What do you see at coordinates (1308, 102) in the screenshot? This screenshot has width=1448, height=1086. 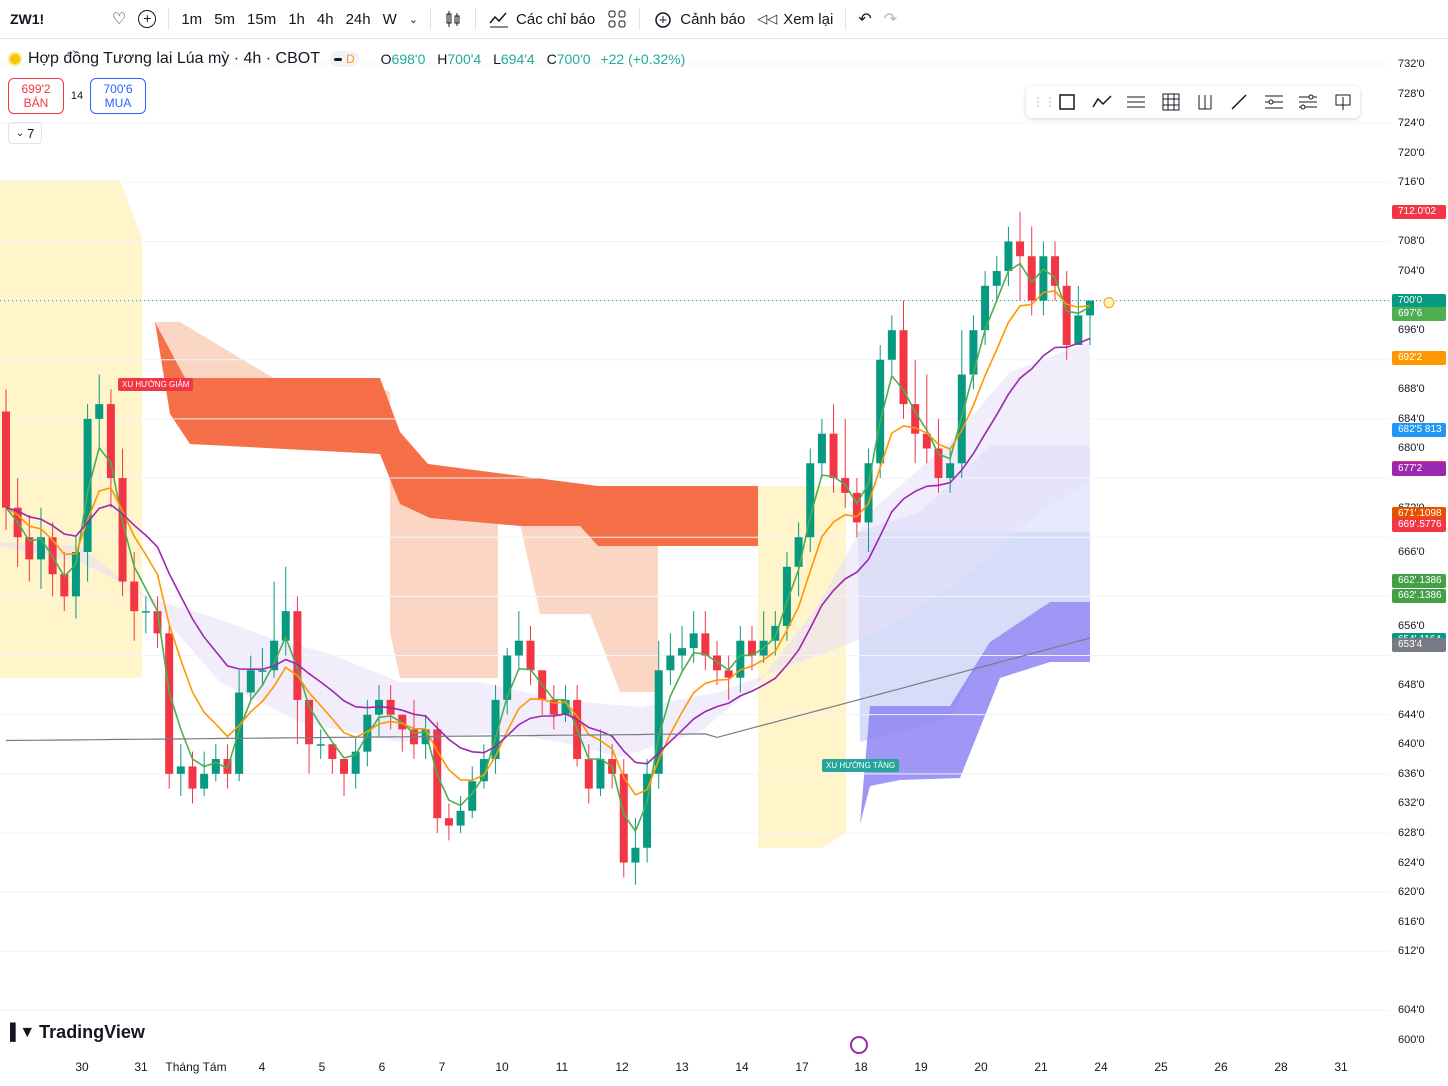 I see `settings-sliders-icon` at bounding box center [1308, 102].